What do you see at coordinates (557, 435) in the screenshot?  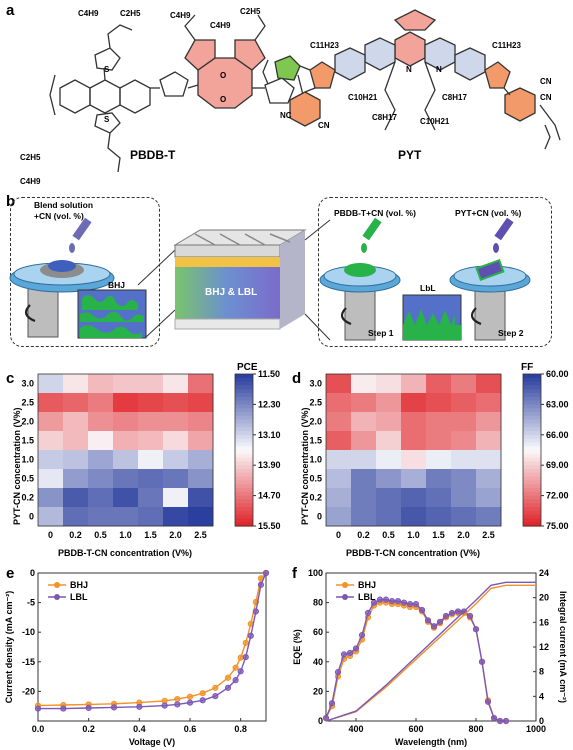 I see `ff-cbtick-2: 66.00` at bounding box center [557, 435].